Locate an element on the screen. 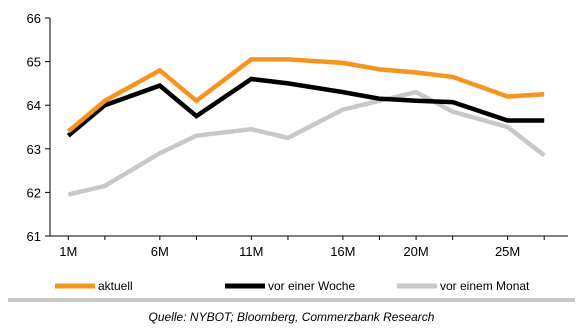  x-tick-label: 25M is located at coordinates (507, 251).